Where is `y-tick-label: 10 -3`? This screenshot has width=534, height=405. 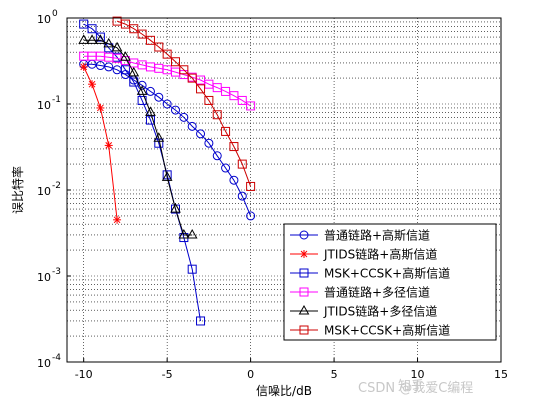
y-tick-label: 10 -3 is located at coordinates (49, 275).